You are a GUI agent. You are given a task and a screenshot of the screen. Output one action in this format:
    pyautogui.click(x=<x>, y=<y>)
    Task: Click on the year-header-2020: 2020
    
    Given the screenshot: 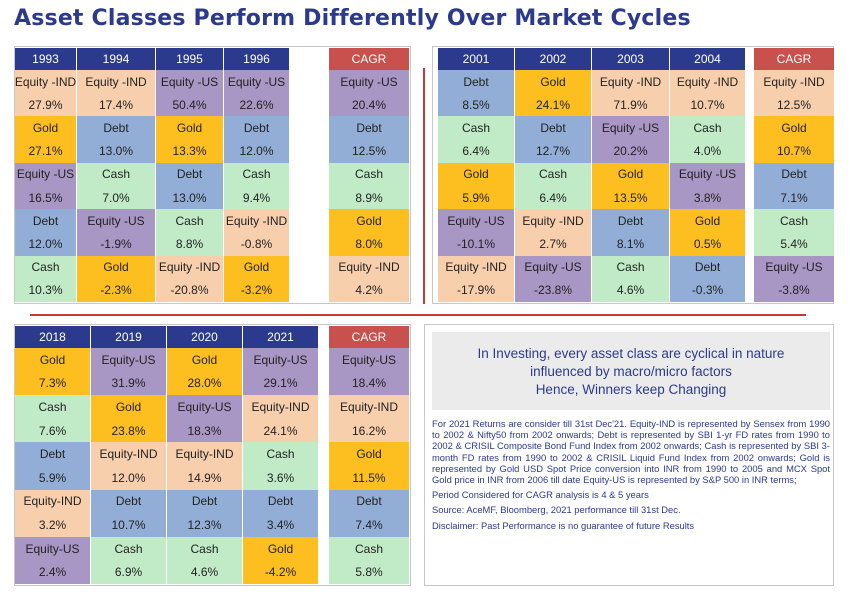 What is the action you would take?
    pyautogui.click(x=205, y=337)
    